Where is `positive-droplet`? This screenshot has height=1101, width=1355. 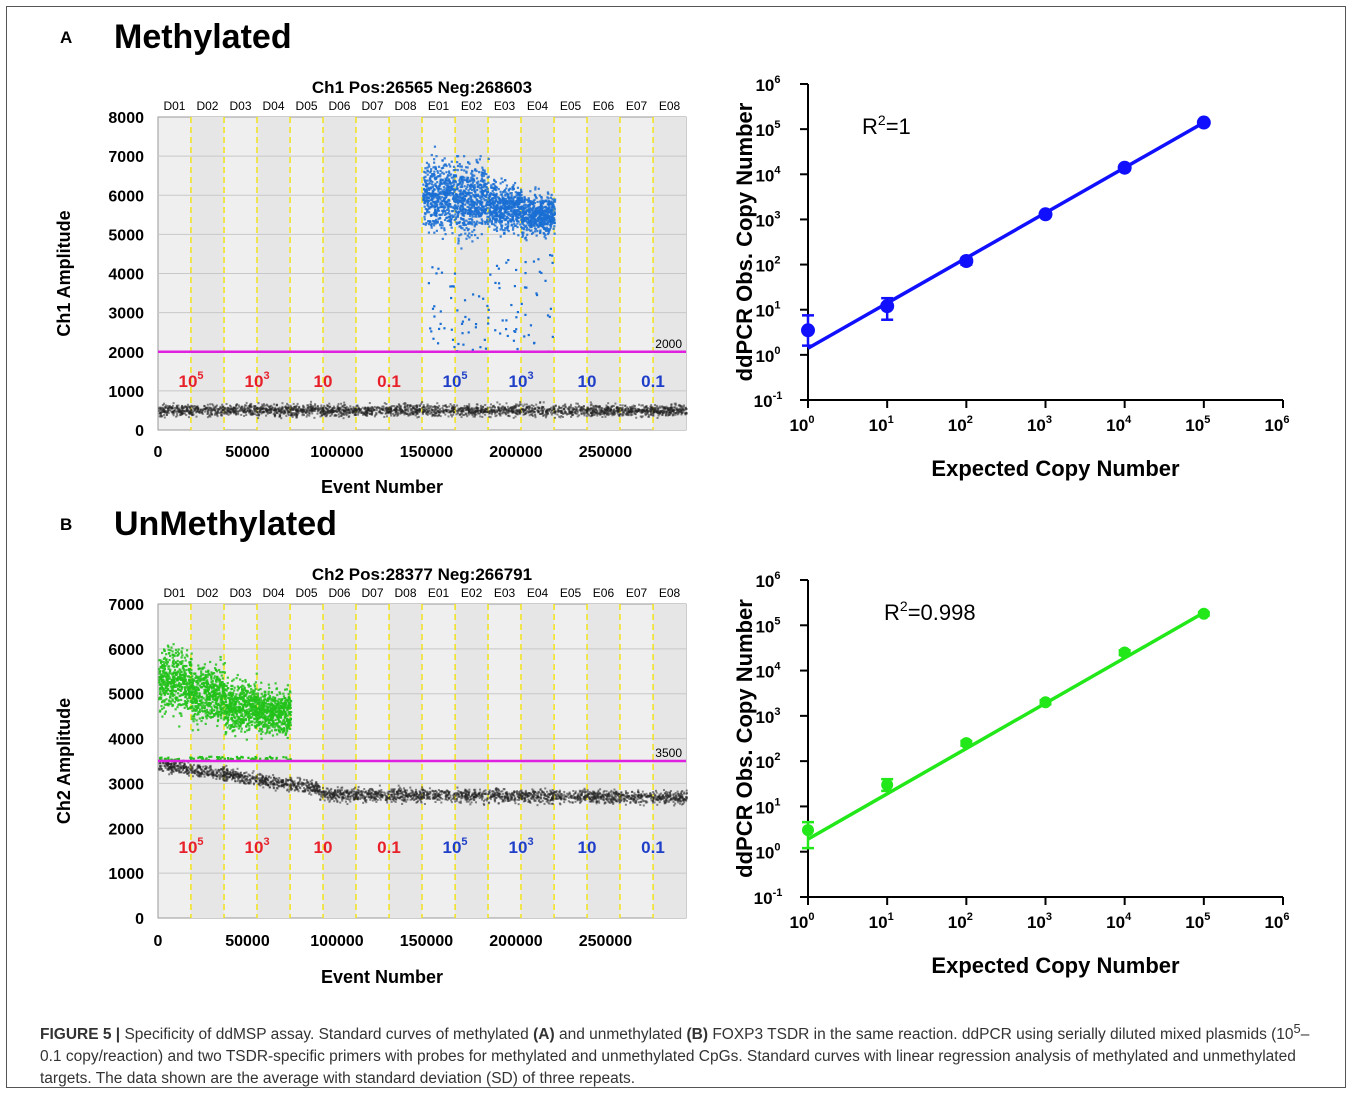 positive-droplet is located at coordinates (446, 183).